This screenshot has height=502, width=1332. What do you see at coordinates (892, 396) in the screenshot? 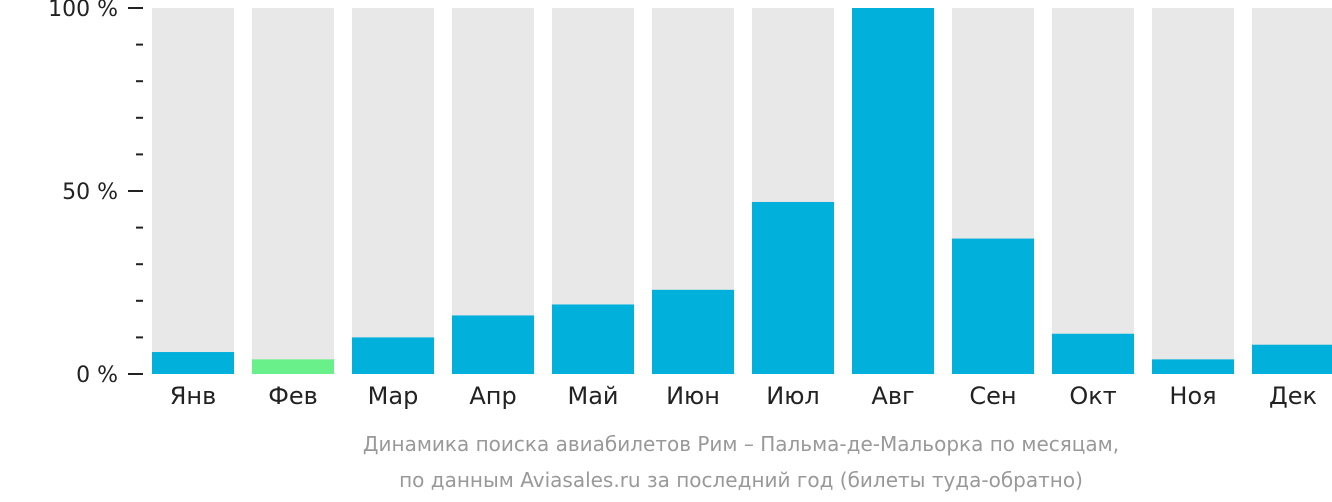
I see `x-tick-label: Авг` at bounding box center [892, 396].